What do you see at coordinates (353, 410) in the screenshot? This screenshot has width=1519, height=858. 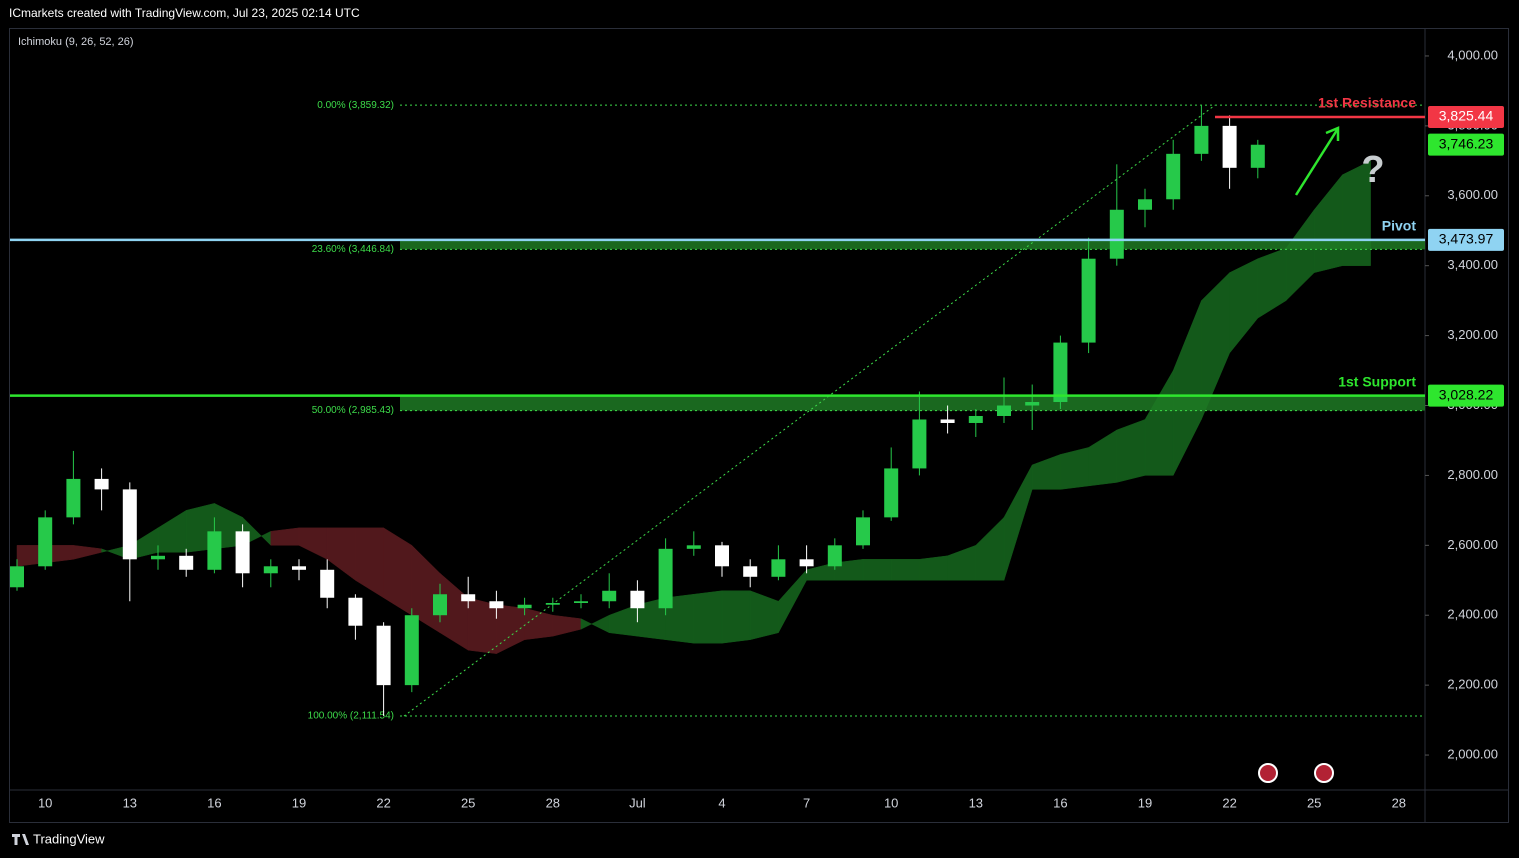 I see `fib-label: 50.00% (2,985.43)` at bounding box center [353, 410].